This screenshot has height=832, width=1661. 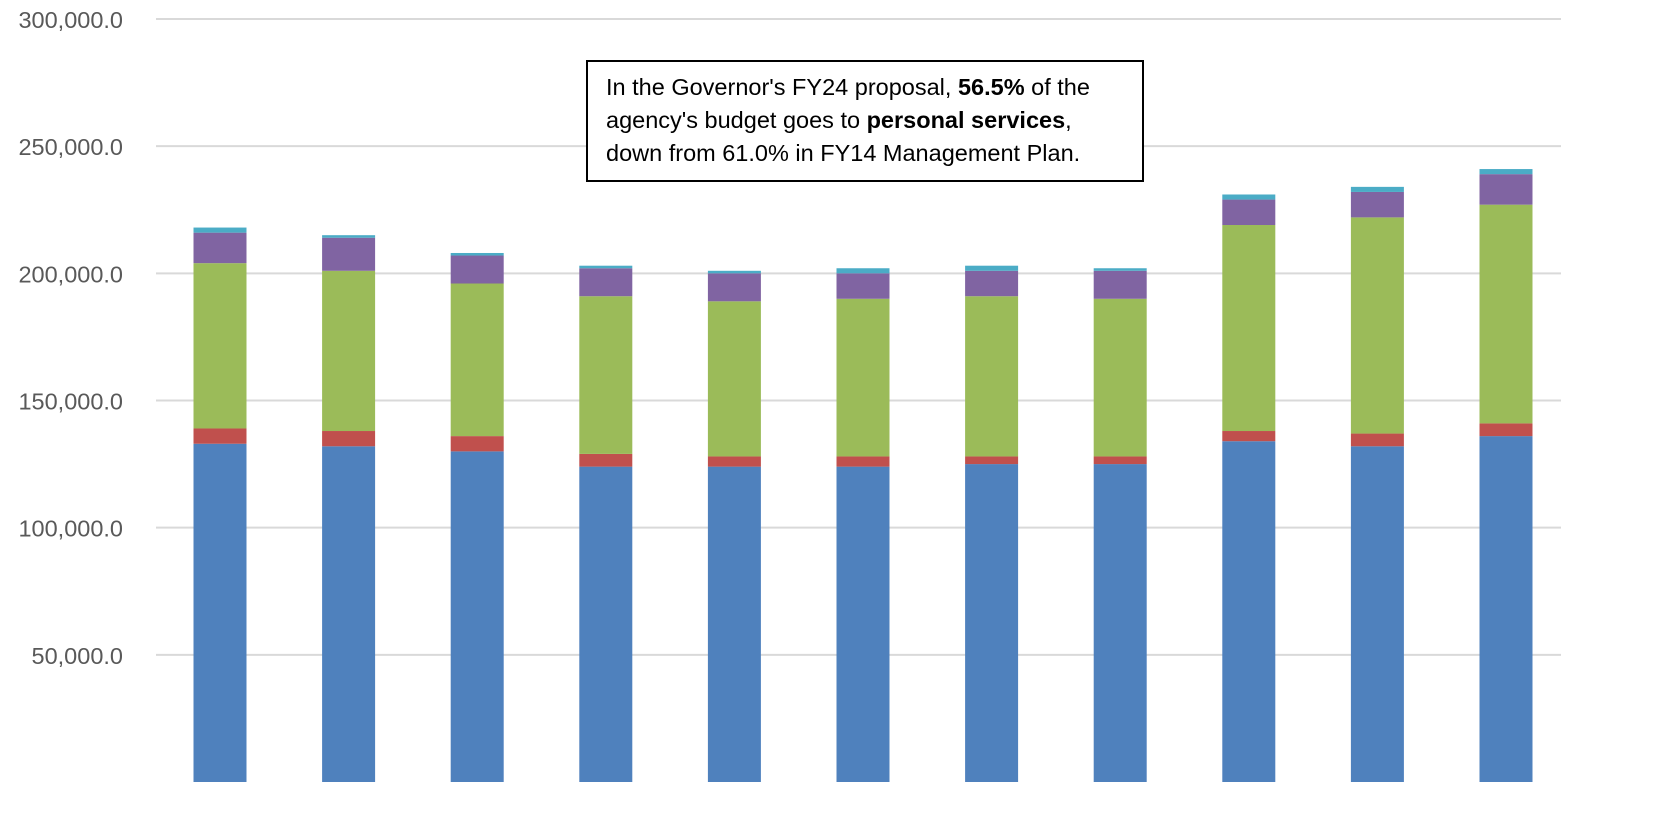 What do you see at coordinates (70, 274) in the screenshot?
I see `y-tick-label: 200,000.0` at bounding box center [70, 274].